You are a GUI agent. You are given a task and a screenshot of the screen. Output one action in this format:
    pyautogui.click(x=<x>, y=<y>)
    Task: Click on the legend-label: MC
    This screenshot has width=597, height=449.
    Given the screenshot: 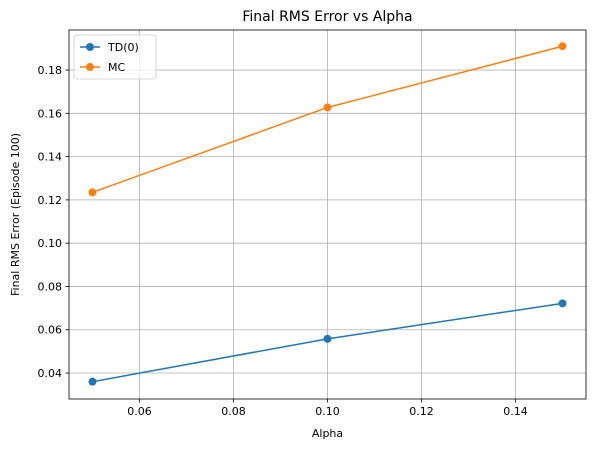 What is the action you would take?
    pyautogui.click(x=116, y=67)
    